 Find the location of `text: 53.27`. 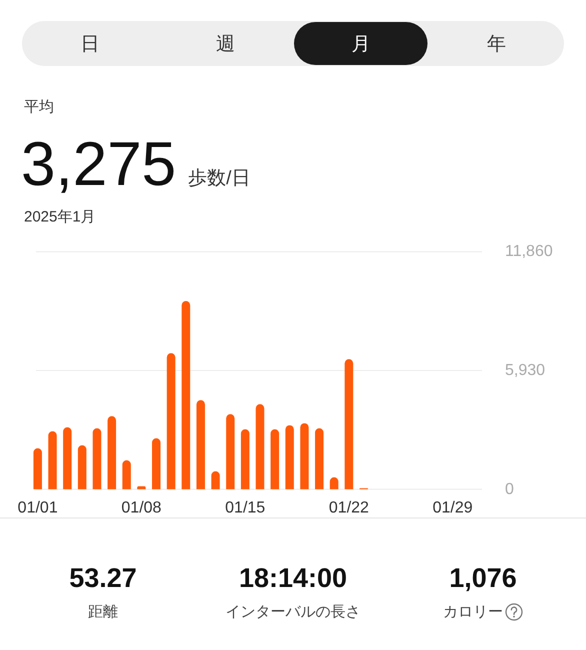

text: 53.27 is located at coordinates (103, 578).